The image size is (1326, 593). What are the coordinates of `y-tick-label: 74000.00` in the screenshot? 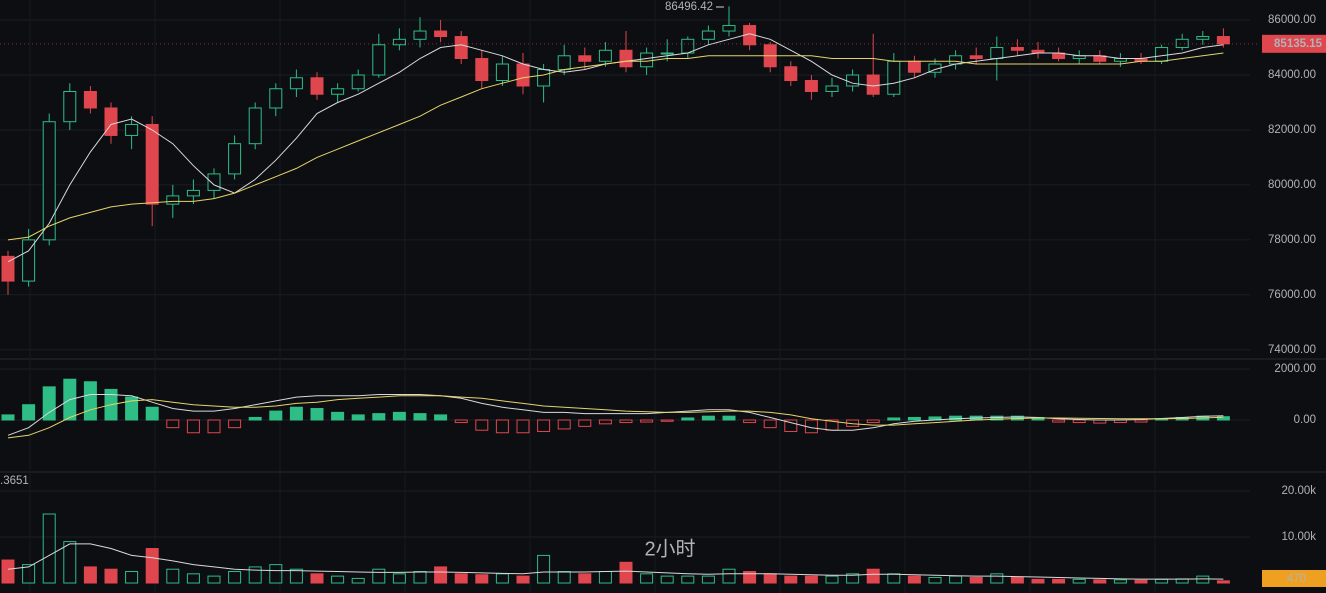 It's located at (1292, 350).